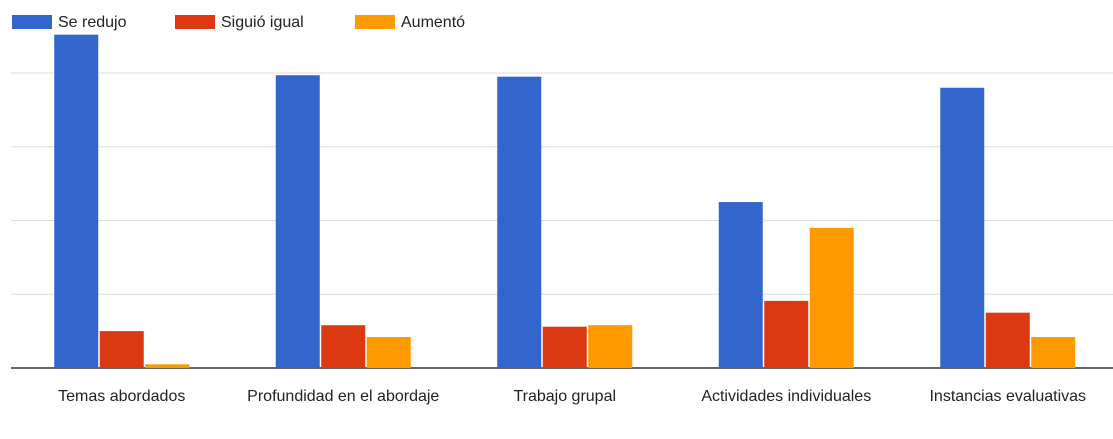  I want to click on x-tick-label: Actividades individuales, so click(786, 396).